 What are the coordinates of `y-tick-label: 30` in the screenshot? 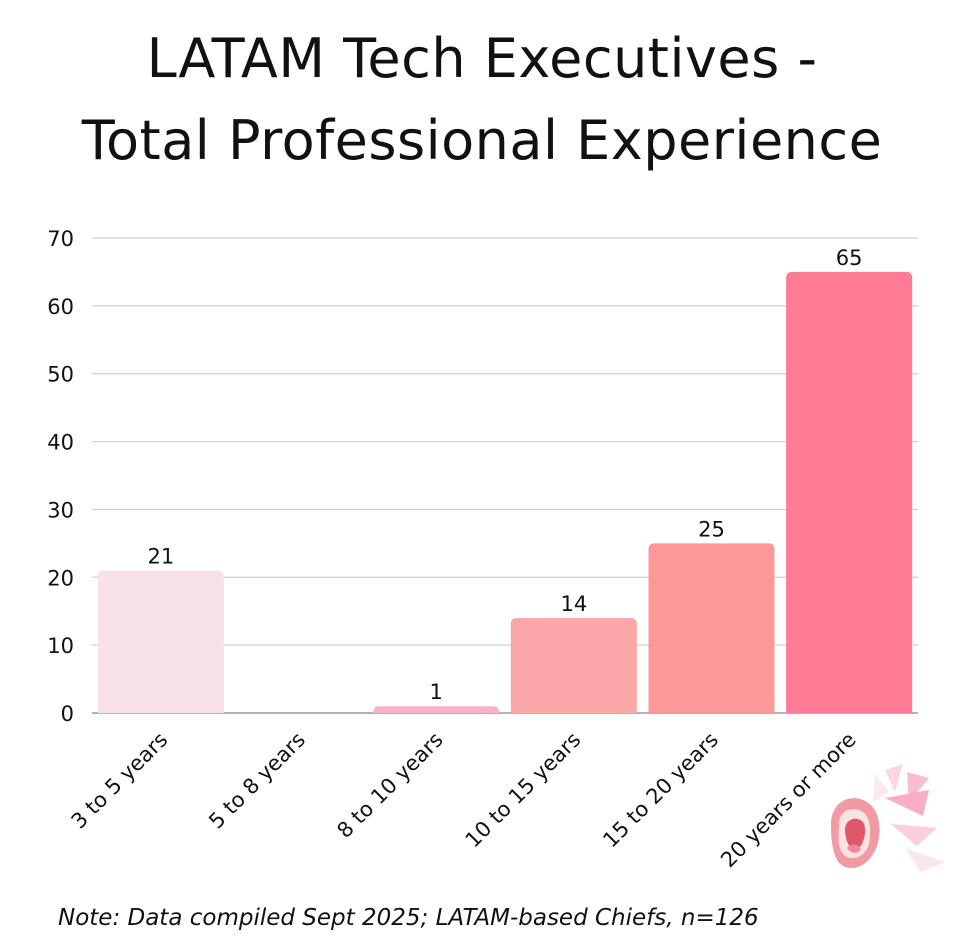 It's located at (60, 510).